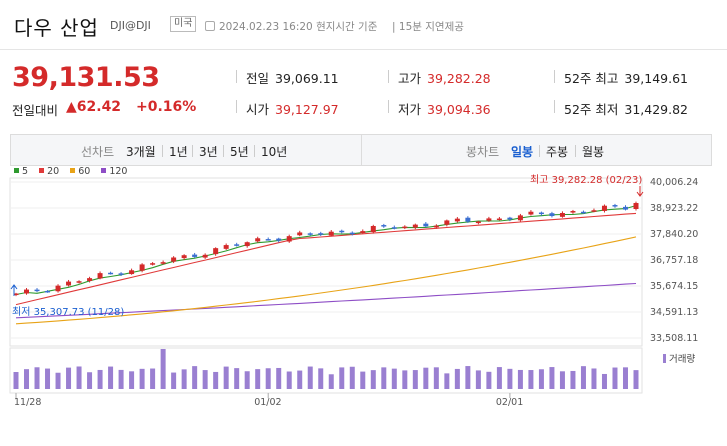 The width and height of the screenshot is (727, 446). I want to click on x-tick-label: 11/28, so click(27, 402).